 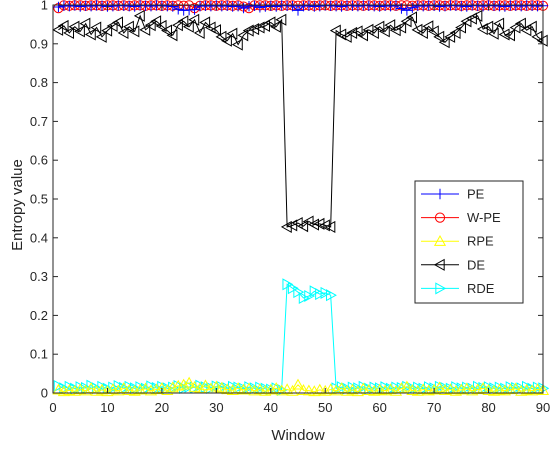 I want to click on y-tick-label: 0.3, so click(x=39, y=276).